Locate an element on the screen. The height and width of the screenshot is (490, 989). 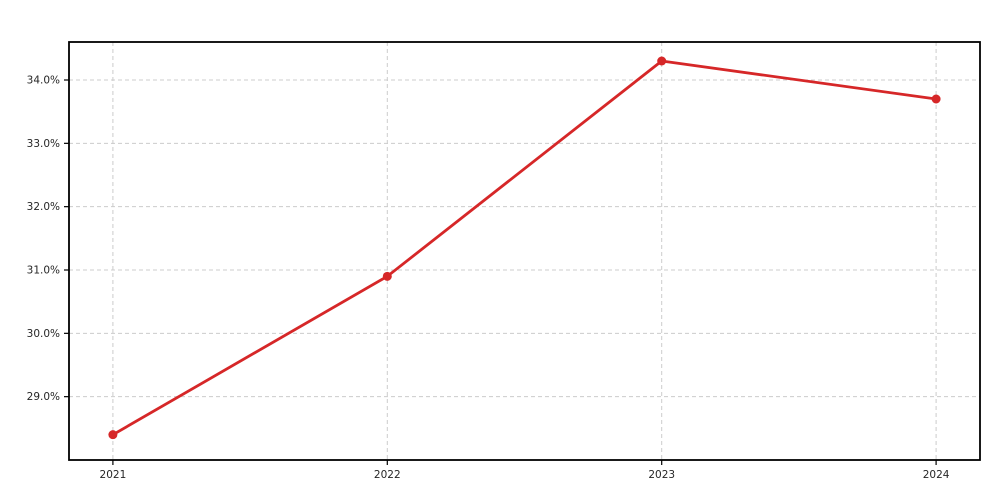
y-tick-label: 29.0% is located at coordinates (43, 397).